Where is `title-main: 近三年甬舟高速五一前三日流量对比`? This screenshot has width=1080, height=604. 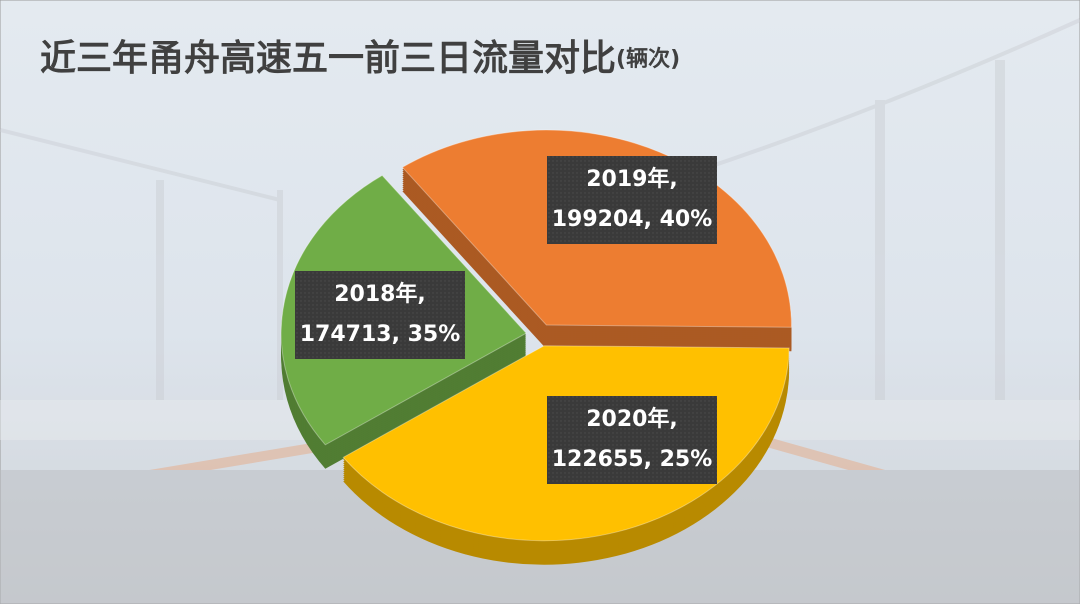 title-main: 近三年甬舟高速五一前三日流量对比 is located at coordinates (328, 58).